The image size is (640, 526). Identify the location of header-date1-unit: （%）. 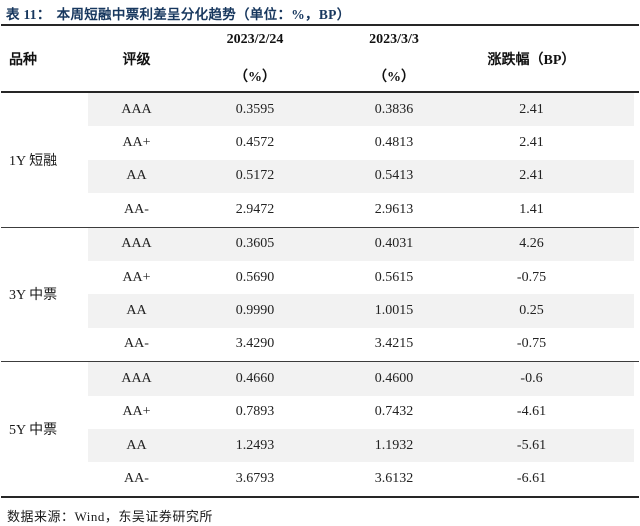
(255, 77).